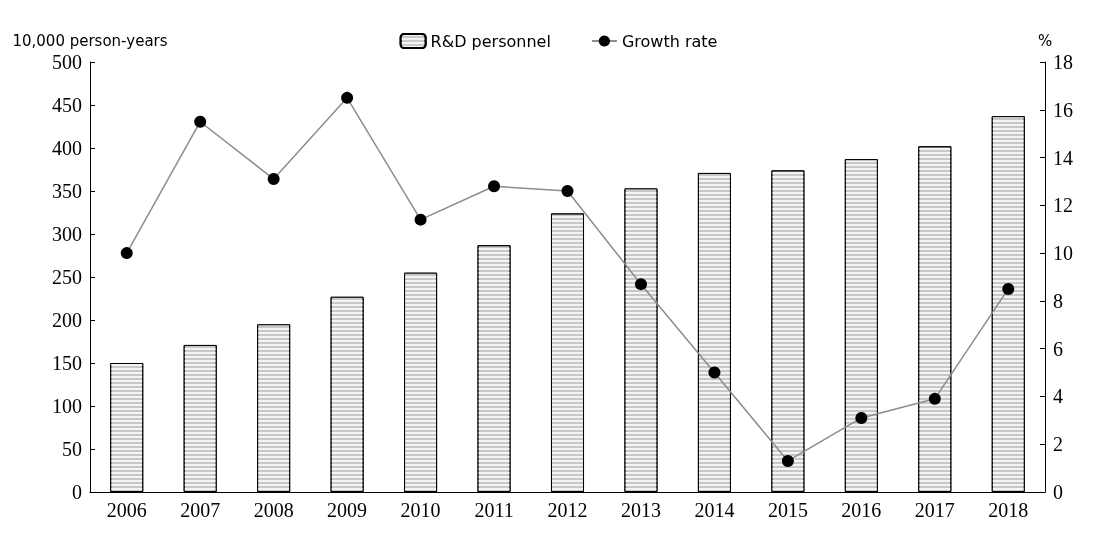 Image resolution: width=1117 pixels, height=533 pixels. Describe the element at coordinates (1063, 109) in the screenshot. I see `y2-tick-label: 16` at that location.